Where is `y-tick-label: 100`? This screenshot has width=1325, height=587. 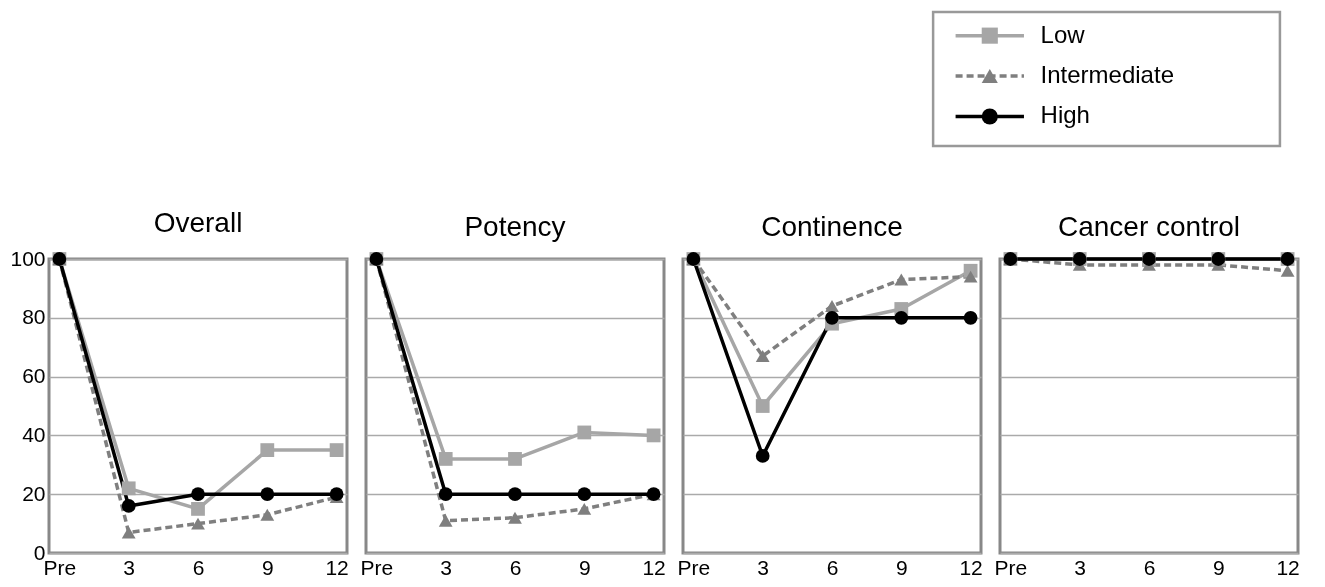
y-tick-label: 100 is located at coordinates (28, 258).